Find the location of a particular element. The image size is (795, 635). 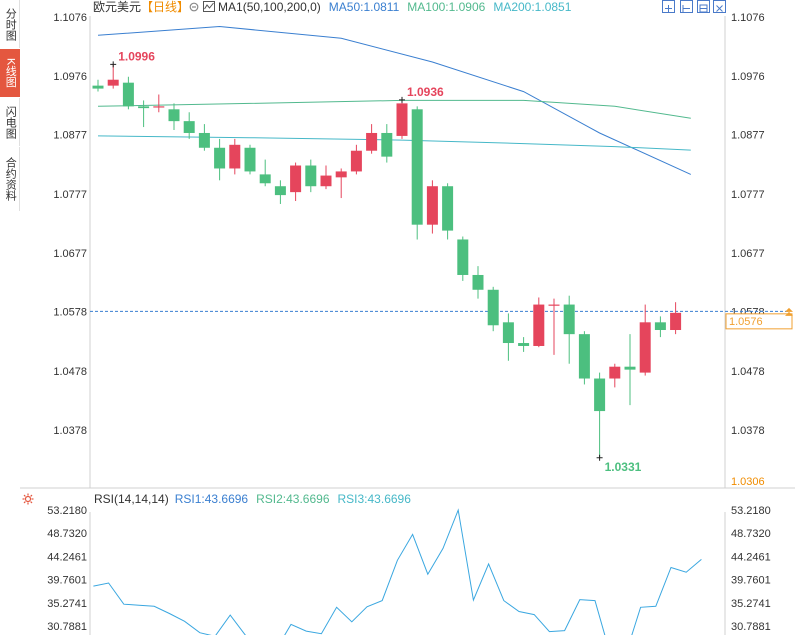

tab-time-chart: 分时图 is located at coordinates (10, 24).